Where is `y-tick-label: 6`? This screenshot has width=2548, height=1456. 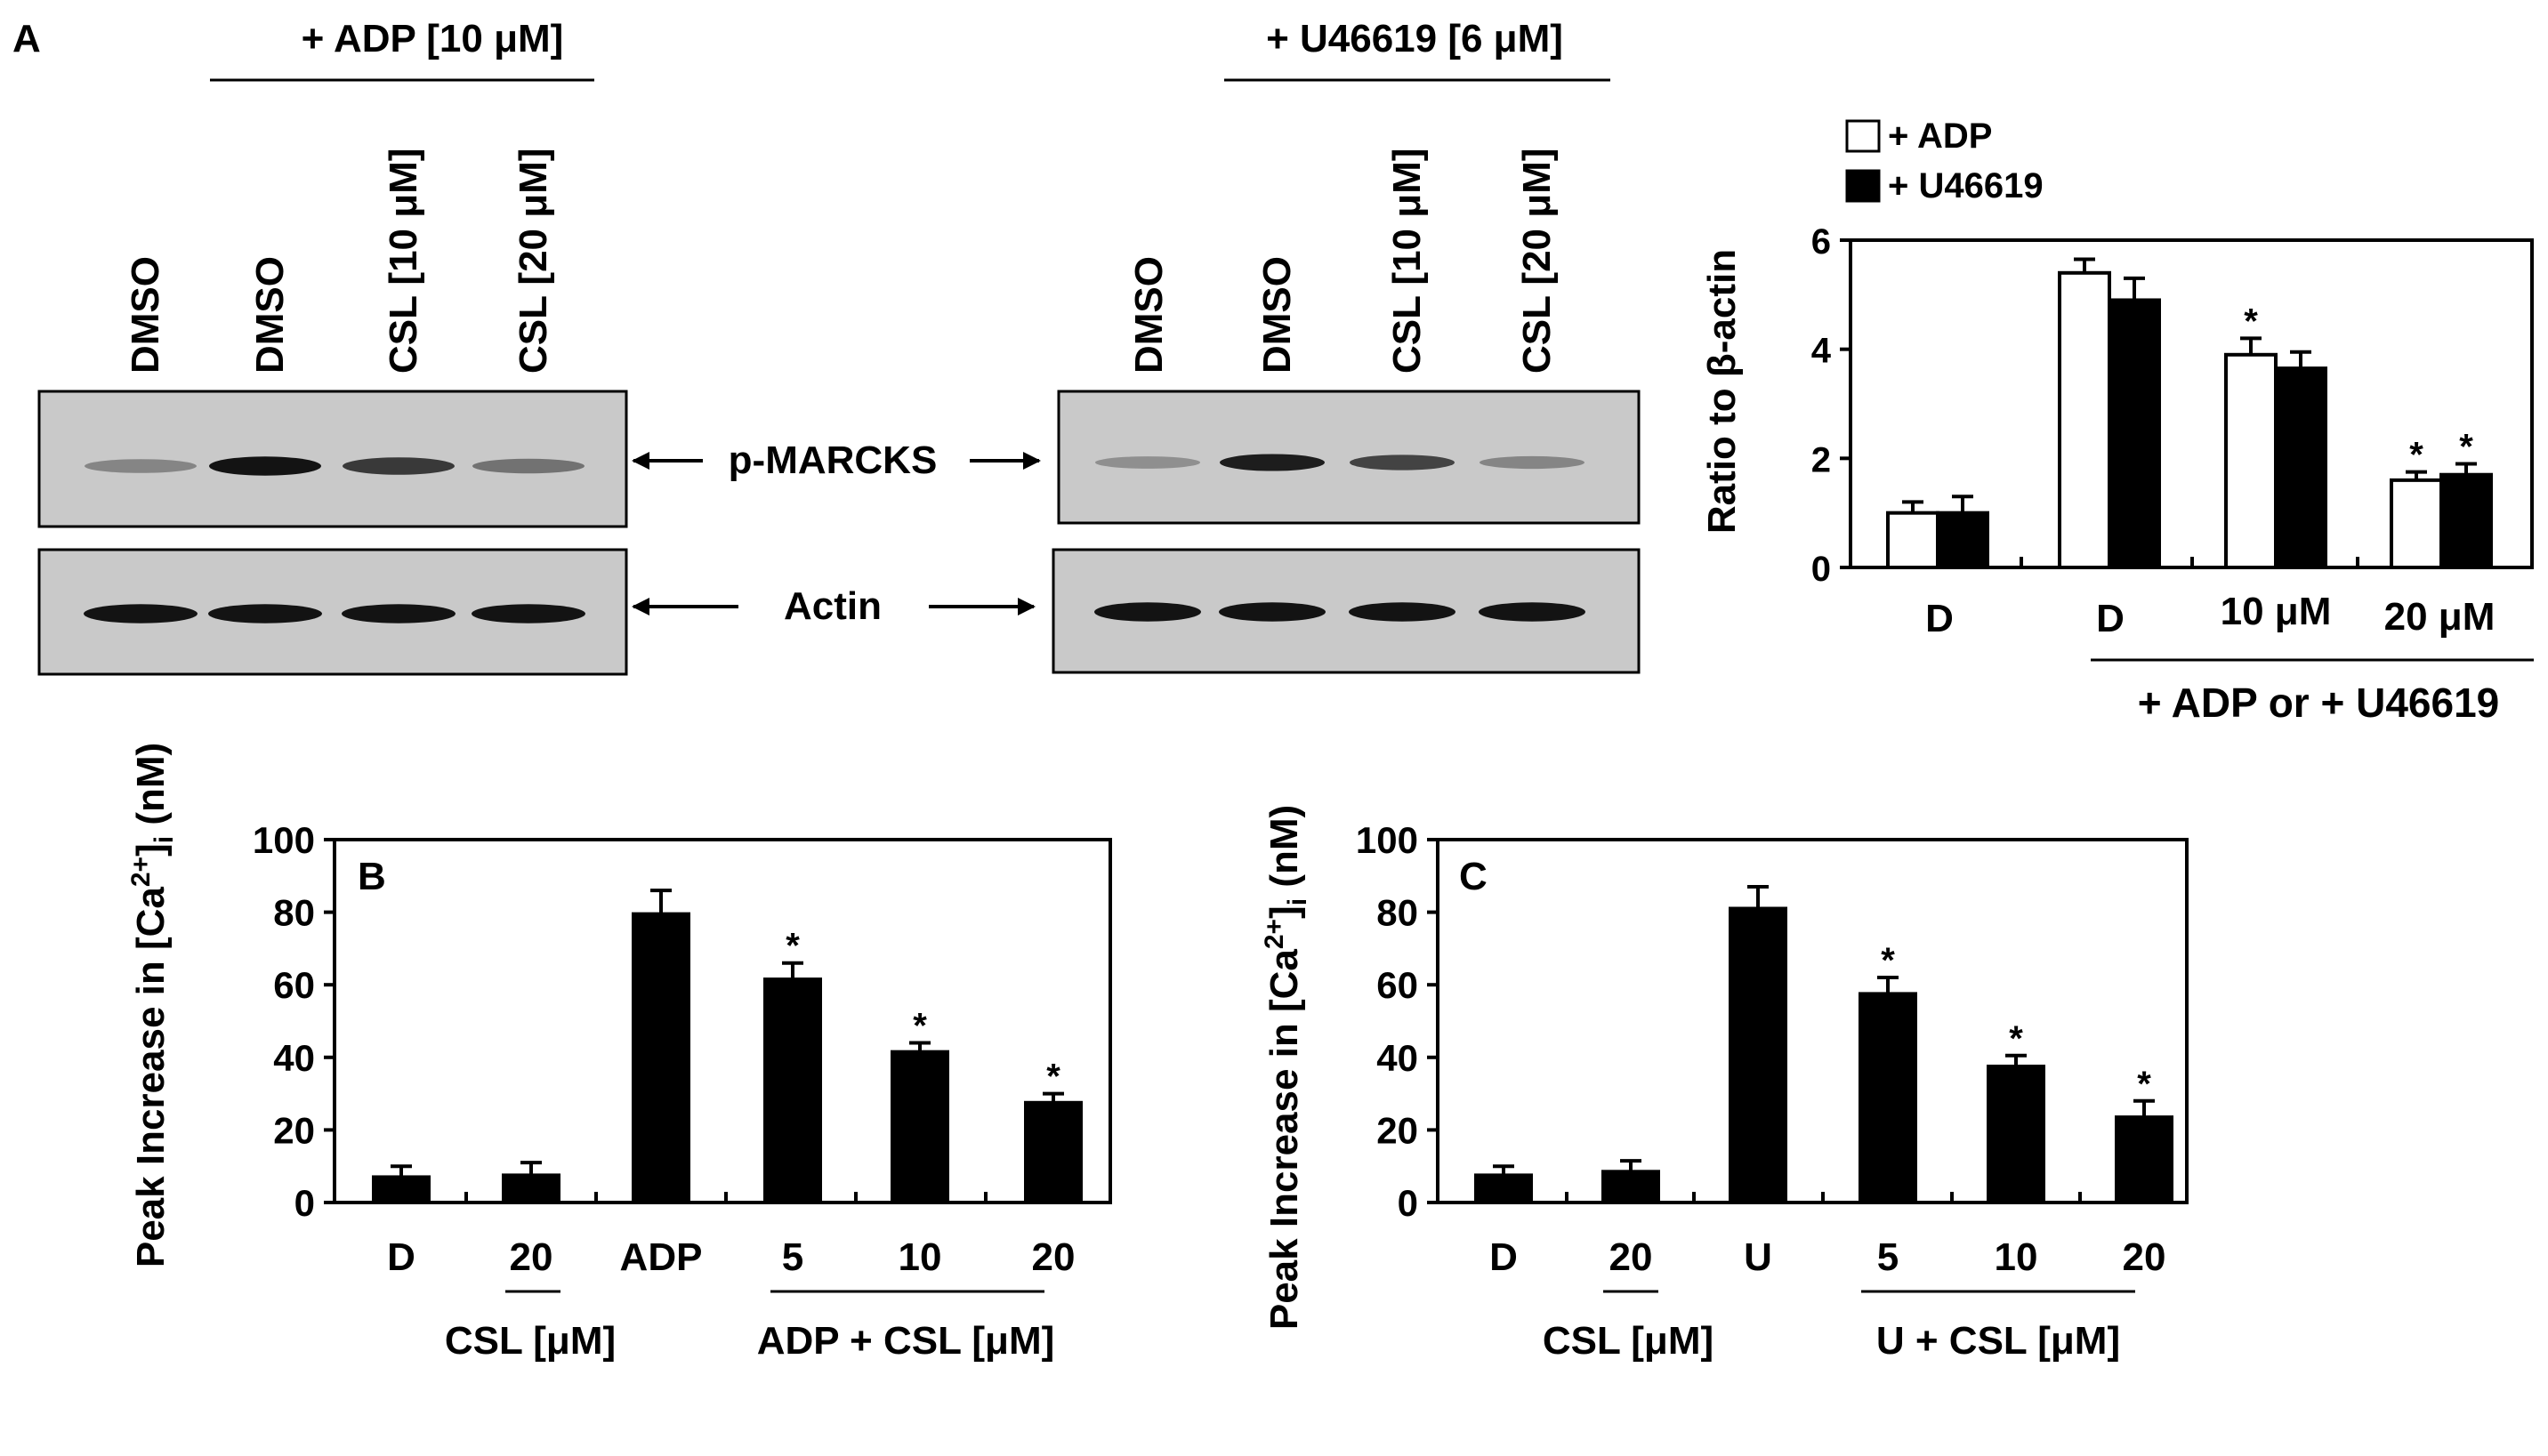 y-tick-label: 6 is located at coordinates (1821, 242).